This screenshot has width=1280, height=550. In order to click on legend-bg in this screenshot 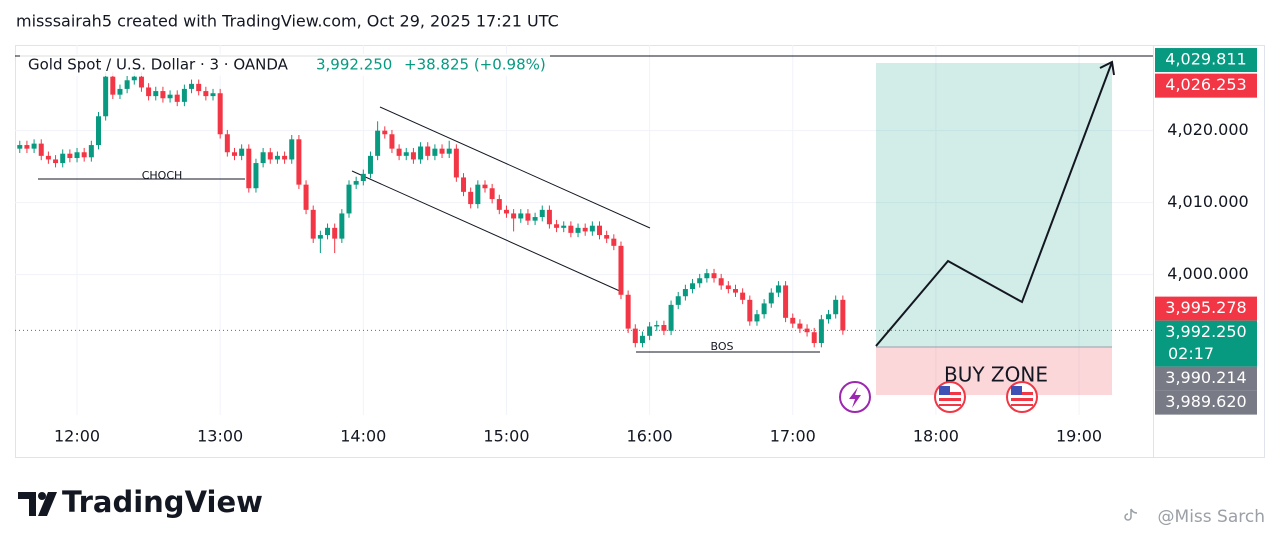, I will do `click(285, 65)`.